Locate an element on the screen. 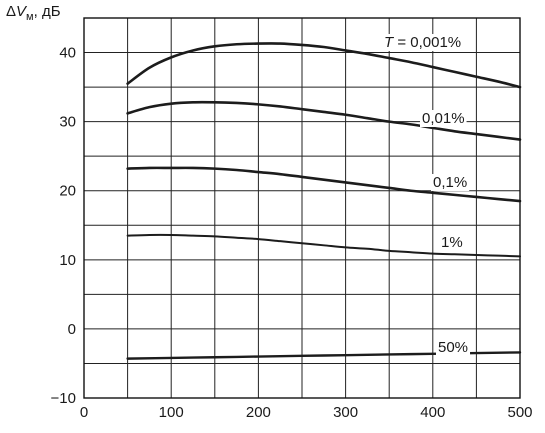 The height and width of the screenshot is (433, 545). x-tick-label: 200 is located at coordinates (258, 412).